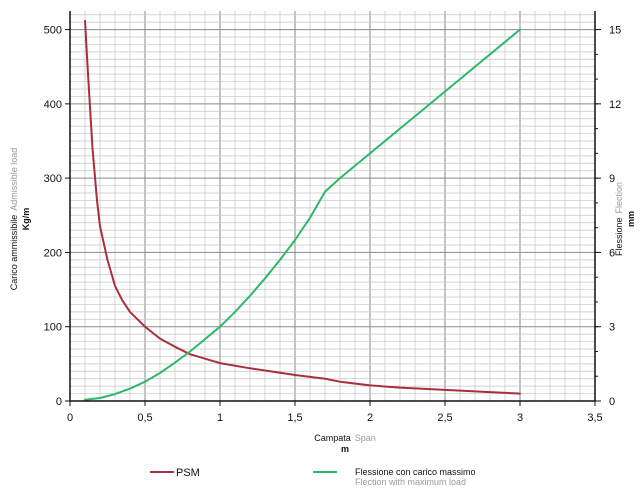 This screenshot has height=489, width=644. What do you see at coordinates (53, 31) in the screenshot?
I see `y-tick-label: 500` at bounding box center [53, 31].